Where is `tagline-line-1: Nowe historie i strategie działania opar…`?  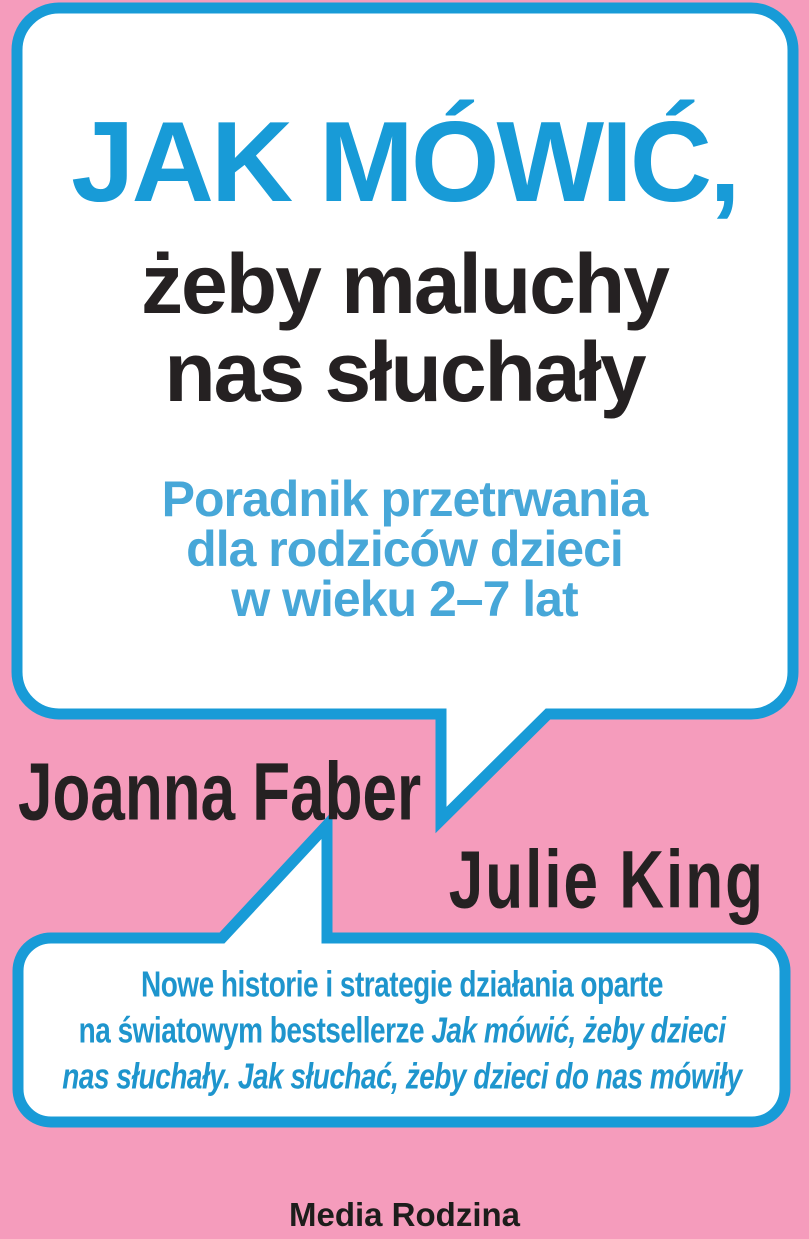
tagline-line-1: Nowe historie i strategie działania opar… is located at coordinates (402, 984).